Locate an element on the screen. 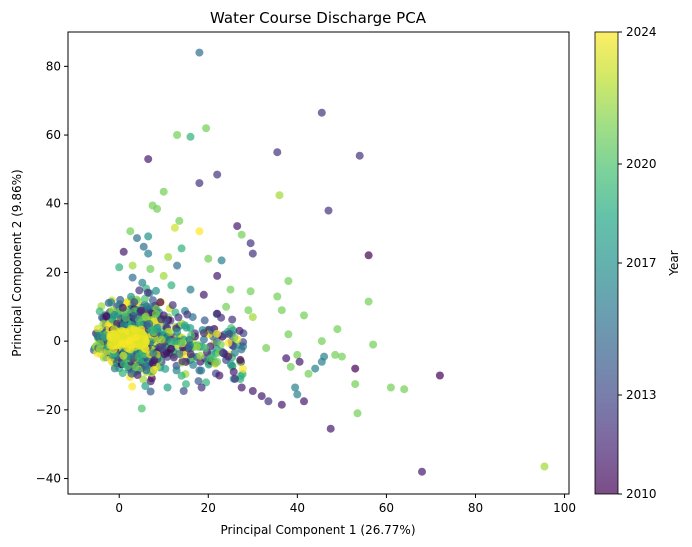 The height and width of the screenshot is (547, 692). y-axis-label: Principal Component 2 (9.86%) is located at coordinates (17, 262).